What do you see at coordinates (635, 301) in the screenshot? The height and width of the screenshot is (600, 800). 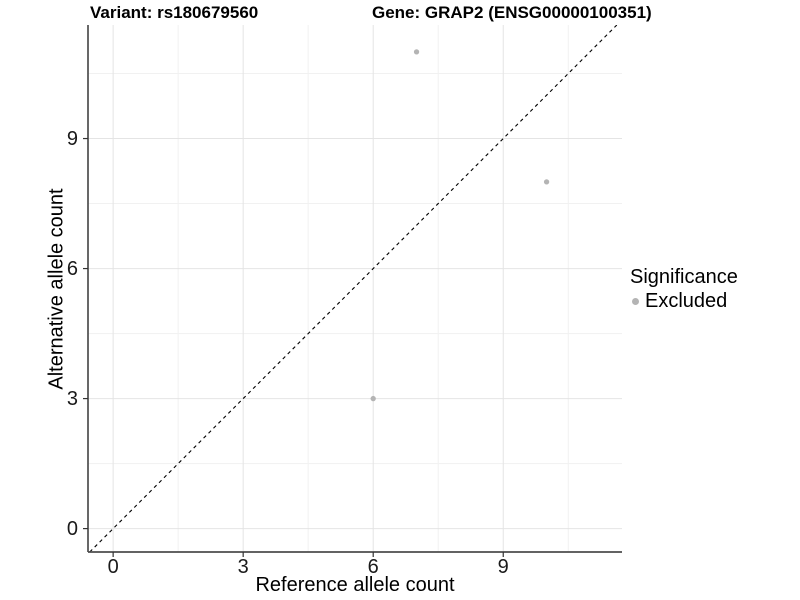 I see `legend-point-icon` at bounding box center [635, 301].